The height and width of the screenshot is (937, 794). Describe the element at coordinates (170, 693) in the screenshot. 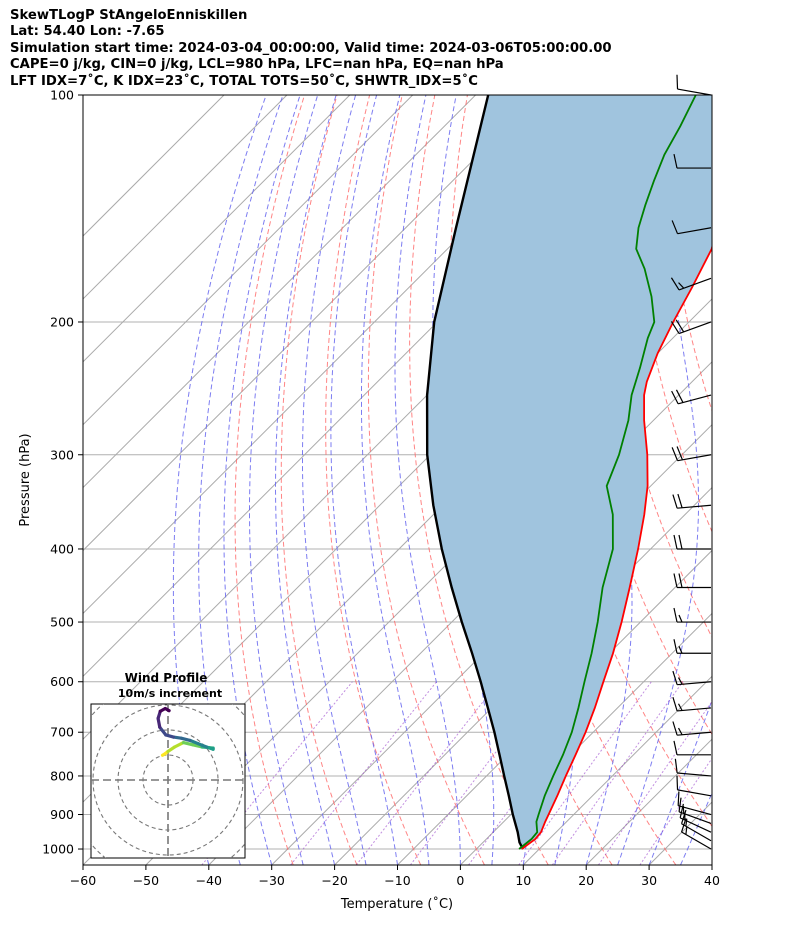

I see `hodograph-subtitle: 10m/s increment` at that location.